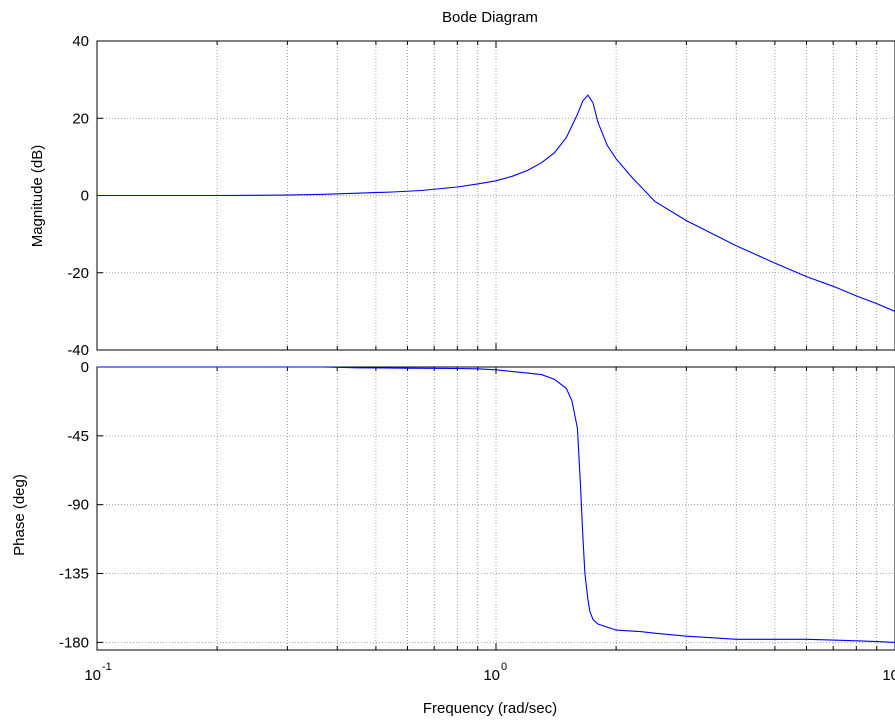  What do you see at coordinates (80, 118) in the screenshot?
I see `magnitude-y-tick-label: 20` at bounding box center [80, 118].